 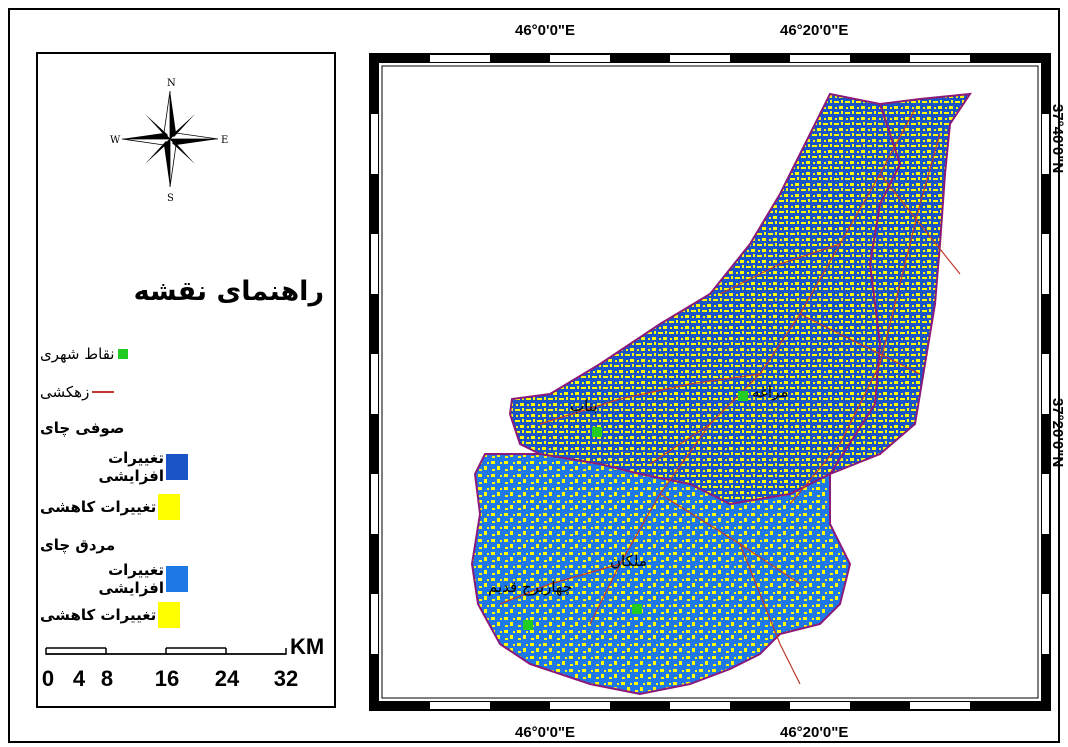 What do you see at coordinates (307, 646) in the screenshot?
I see `scale-unit: KM` at bounding box center [307, 646].